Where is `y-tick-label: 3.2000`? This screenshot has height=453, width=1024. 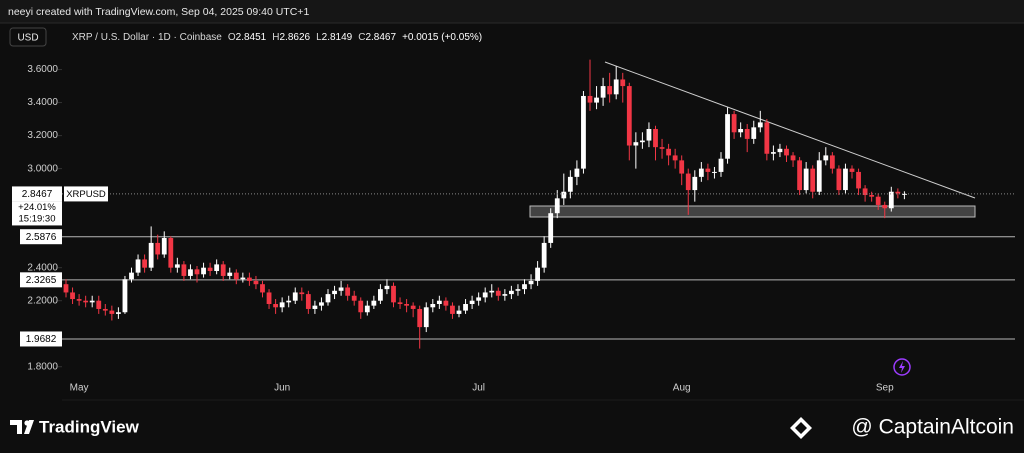
y-tick-label: 3.2000 is located at coordinates (42, 135).